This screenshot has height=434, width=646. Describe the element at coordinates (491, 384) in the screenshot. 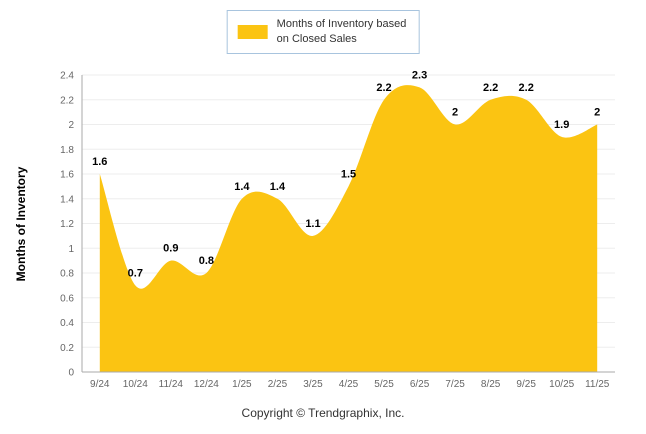

I see `x-tick-label: 8/25` at that location.